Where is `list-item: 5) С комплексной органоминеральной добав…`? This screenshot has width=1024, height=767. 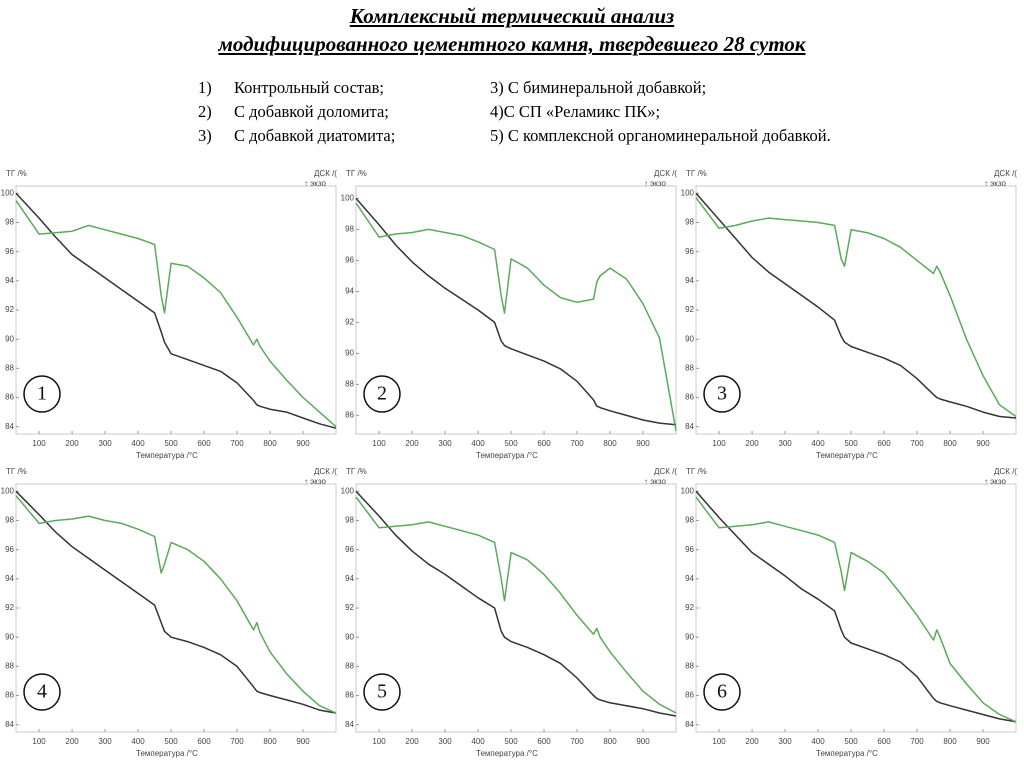
list-item: 5) С комплексной органоминеральной добав… is located at coordinates (660, 135).